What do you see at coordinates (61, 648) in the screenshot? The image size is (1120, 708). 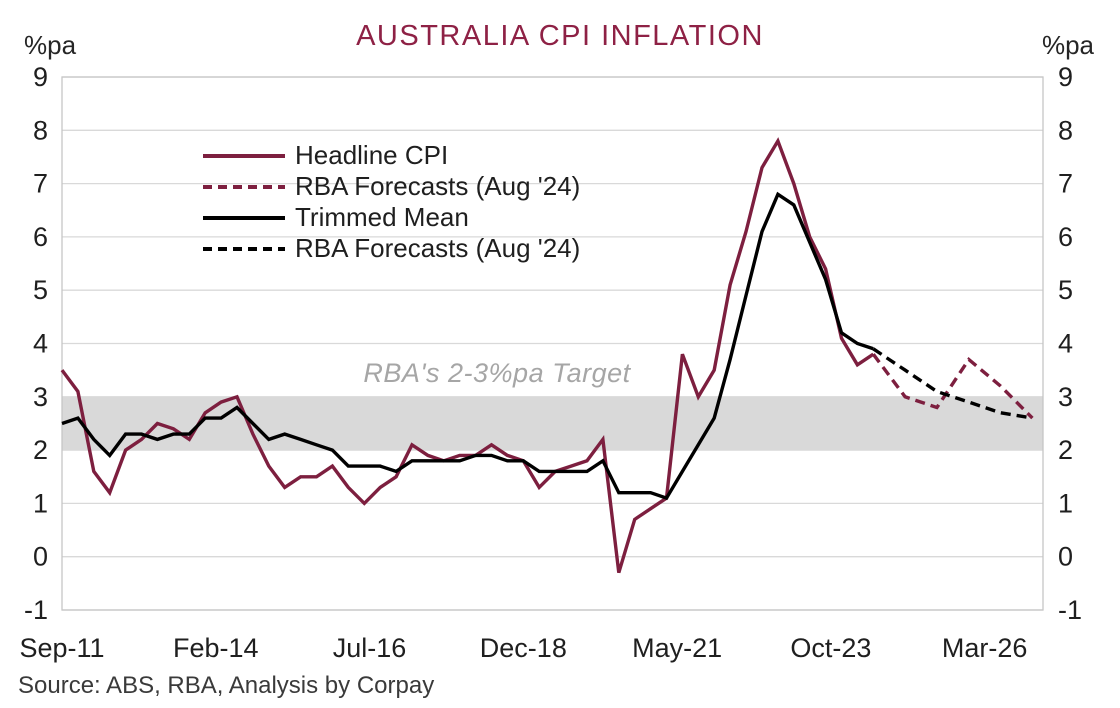 I see `x-tick-Sep-11: Sep-11` at bounding box center [61, 648].